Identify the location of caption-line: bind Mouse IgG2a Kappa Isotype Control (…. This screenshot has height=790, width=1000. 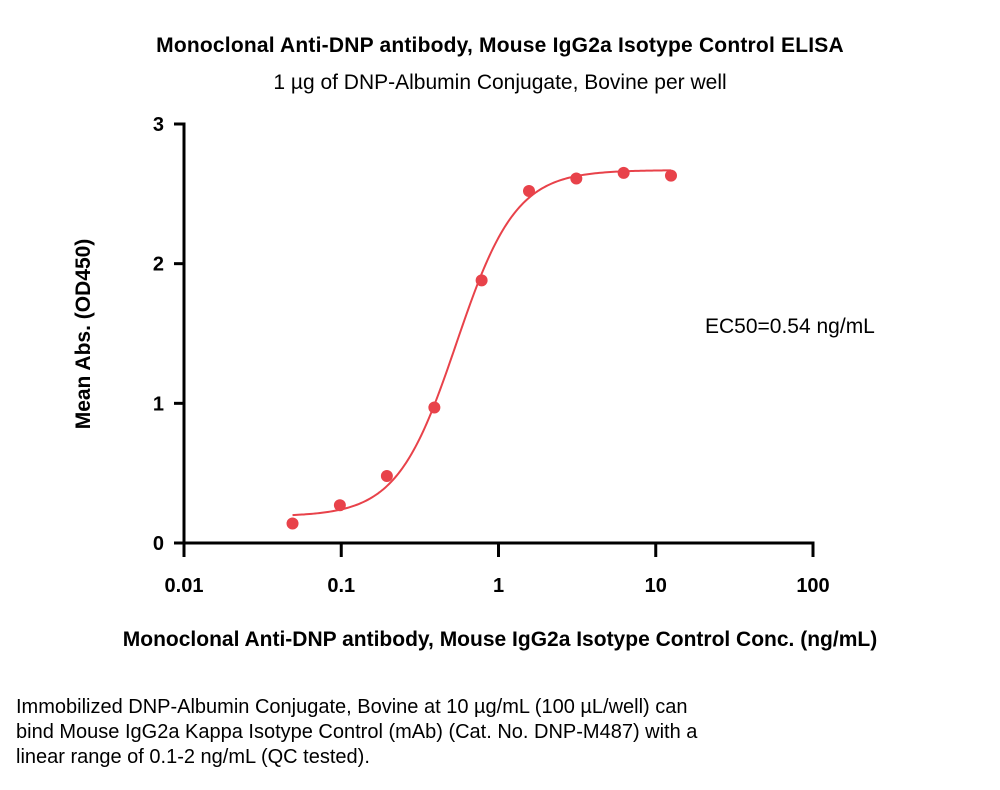
(357, 732).